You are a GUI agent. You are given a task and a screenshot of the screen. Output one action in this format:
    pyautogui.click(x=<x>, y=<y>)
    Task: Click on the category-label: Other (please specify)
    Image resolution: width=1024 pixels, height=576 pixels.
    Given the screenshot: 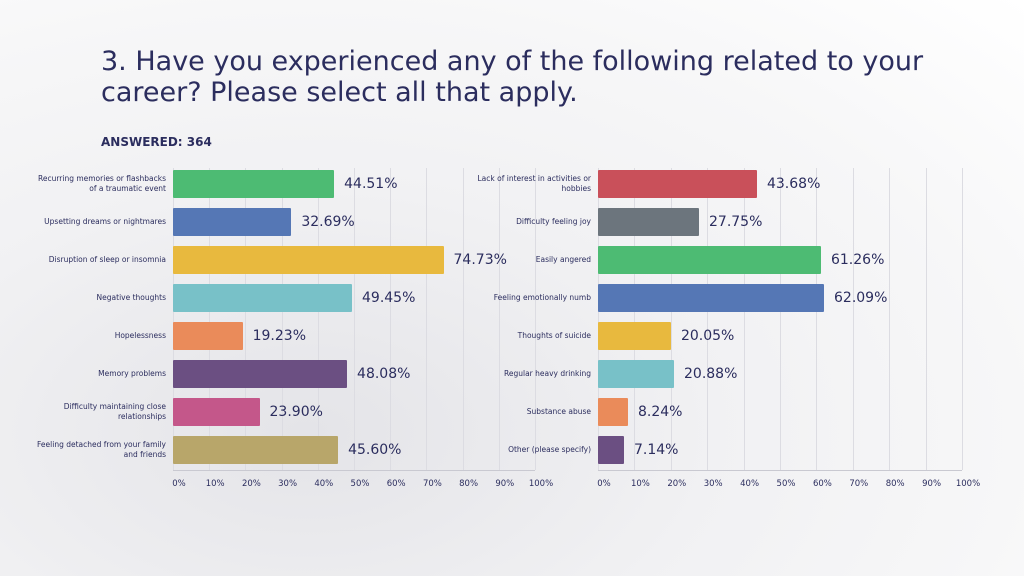 What is the action you would take?
    pyautogui.click(x=549, y=449)
    